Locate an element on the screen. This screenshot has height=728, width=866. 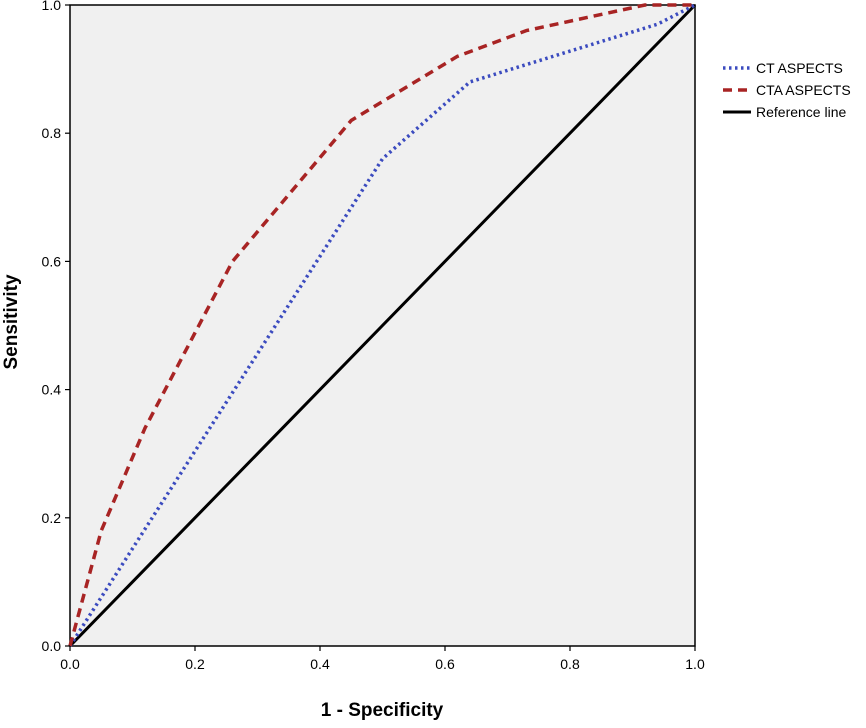
x-tick-label: 0.4 is located at coordinates (320, 664).